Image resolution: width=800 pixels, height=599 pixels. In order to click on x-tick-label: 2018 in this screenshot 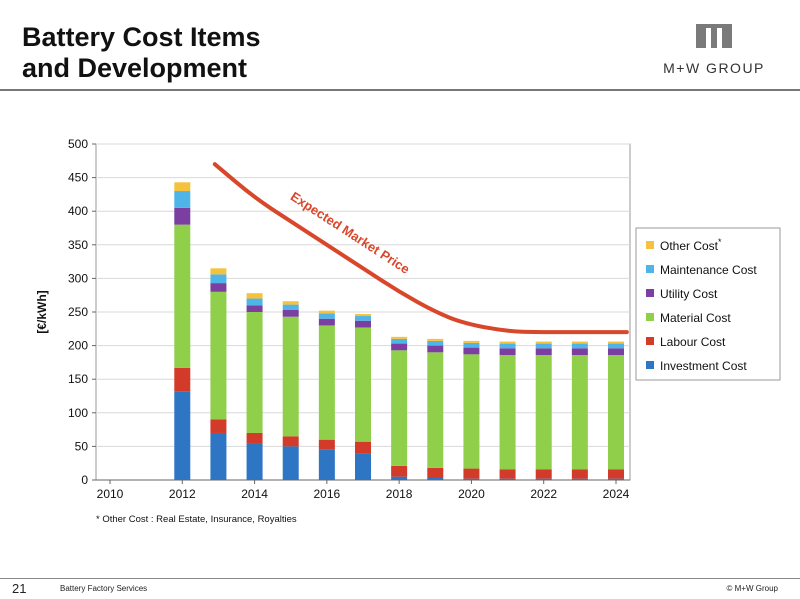, I will do `click(399, 494)`.